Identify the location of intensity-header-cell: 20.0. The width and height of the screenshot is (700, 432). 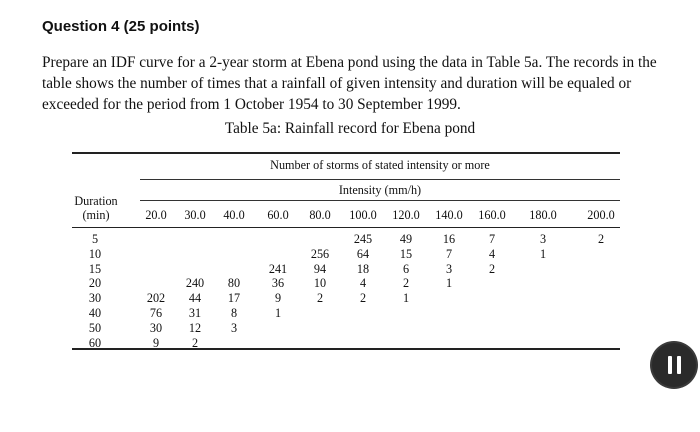
(156, 215).